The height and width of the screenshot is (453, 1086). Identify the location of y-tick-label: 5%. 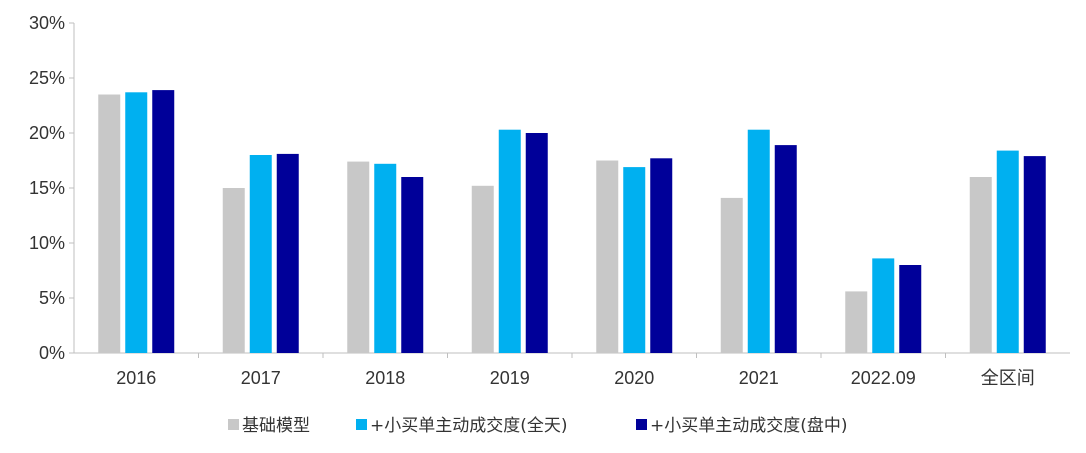
(52, 298).